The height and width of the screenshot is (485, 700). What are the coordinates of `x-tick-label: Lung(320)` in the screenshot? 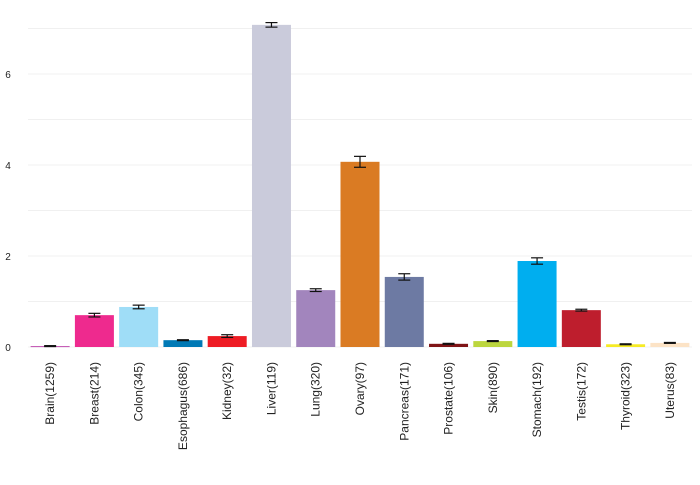 It's located at (316, 389).